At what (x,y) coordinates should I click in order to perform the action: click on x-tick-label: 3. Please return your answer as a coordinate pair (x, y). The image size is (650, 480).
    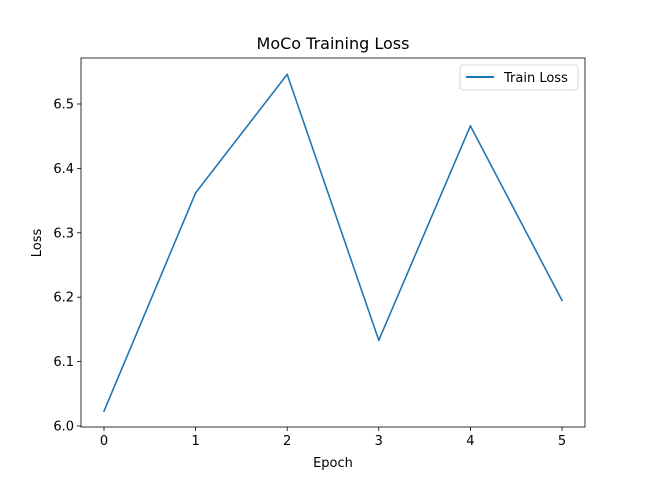
    Looking at the image, I should click on (379, 441).